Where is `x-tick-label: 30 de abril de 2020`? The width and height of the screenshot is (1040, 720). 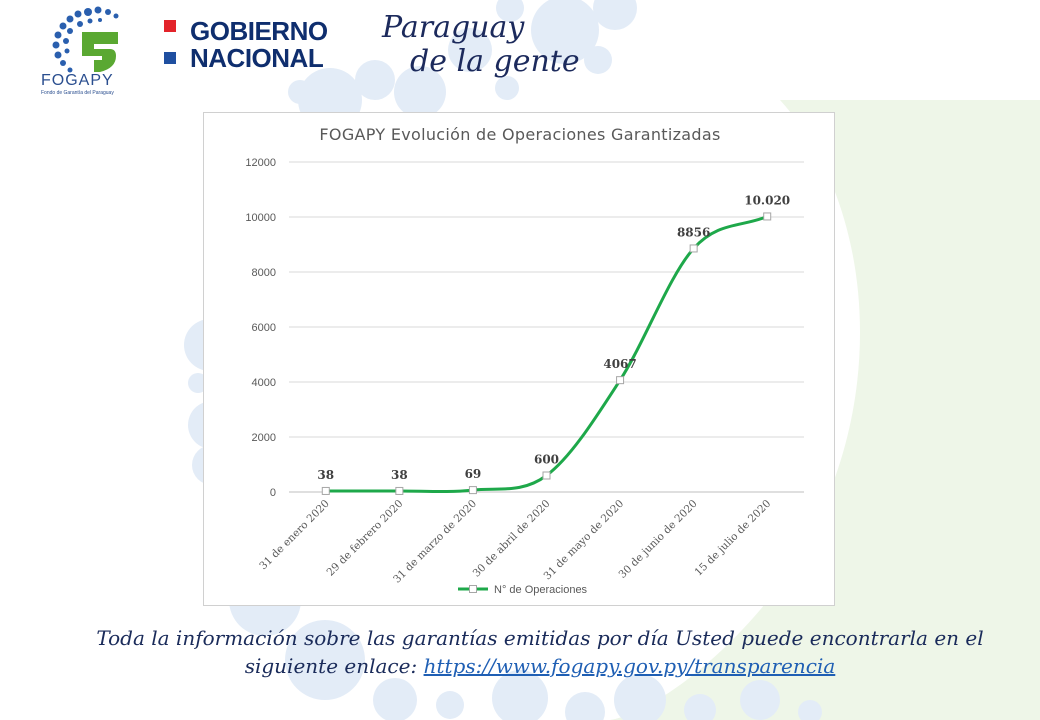 x-tick-label: 30 de abril de 2020 is located at coordinates (512, 539).